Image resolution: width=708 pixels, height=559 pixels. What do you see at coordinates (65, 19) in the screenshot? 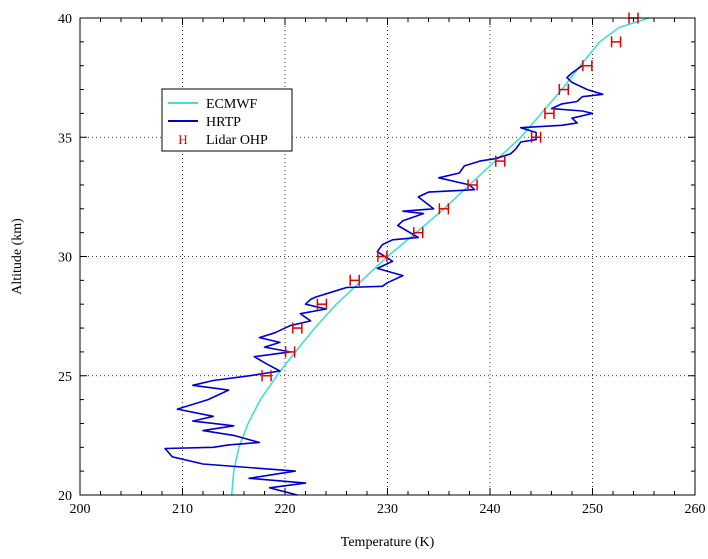
I see `y-tick-label: 40` at bounding box center [65, 19].